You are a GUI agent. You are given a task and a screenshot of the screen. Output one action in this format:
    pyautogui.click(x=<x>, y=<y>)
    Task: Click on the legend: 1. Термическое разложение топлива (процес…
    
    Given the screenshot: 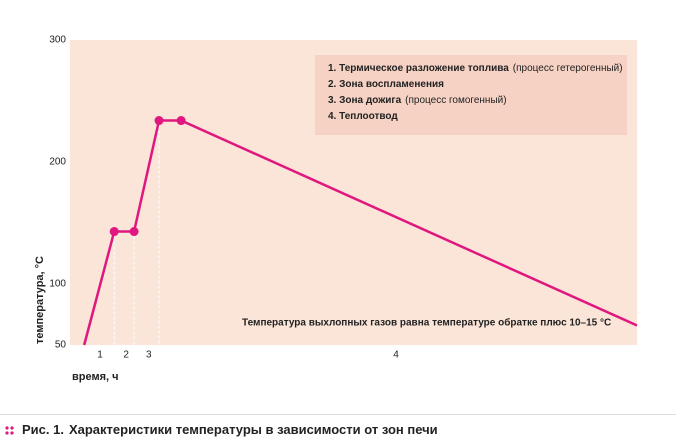 What is the action you would take?
    pyautogui.click(x=475, y=92)
    